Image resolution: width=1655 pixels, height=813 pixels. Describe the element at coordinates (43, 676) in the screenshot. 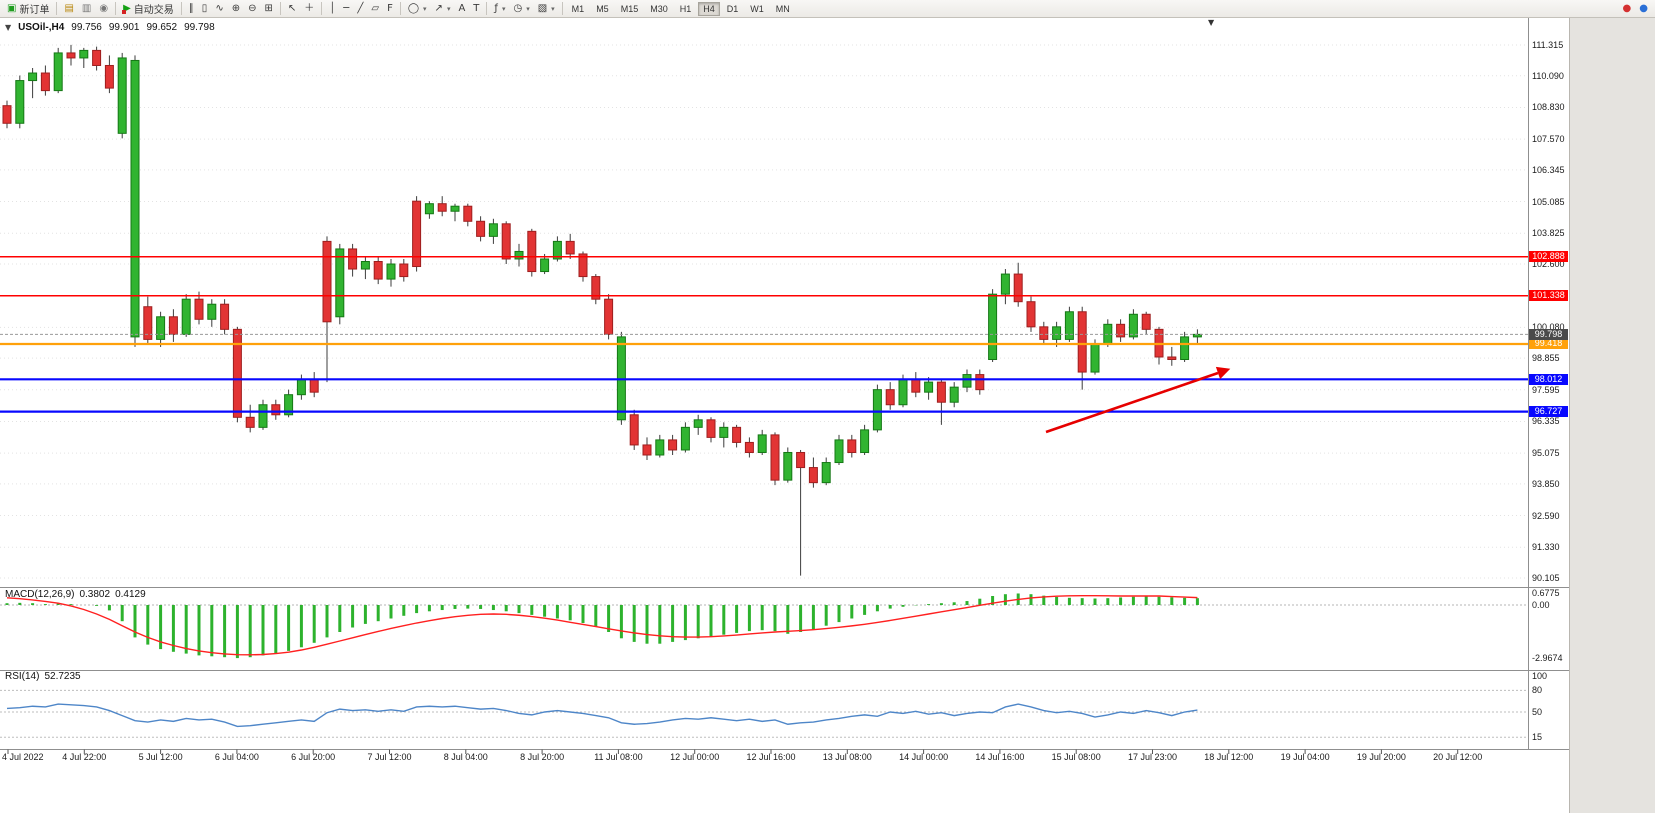

I see `rsi-label: RSI(14) 52.7235` at that location.